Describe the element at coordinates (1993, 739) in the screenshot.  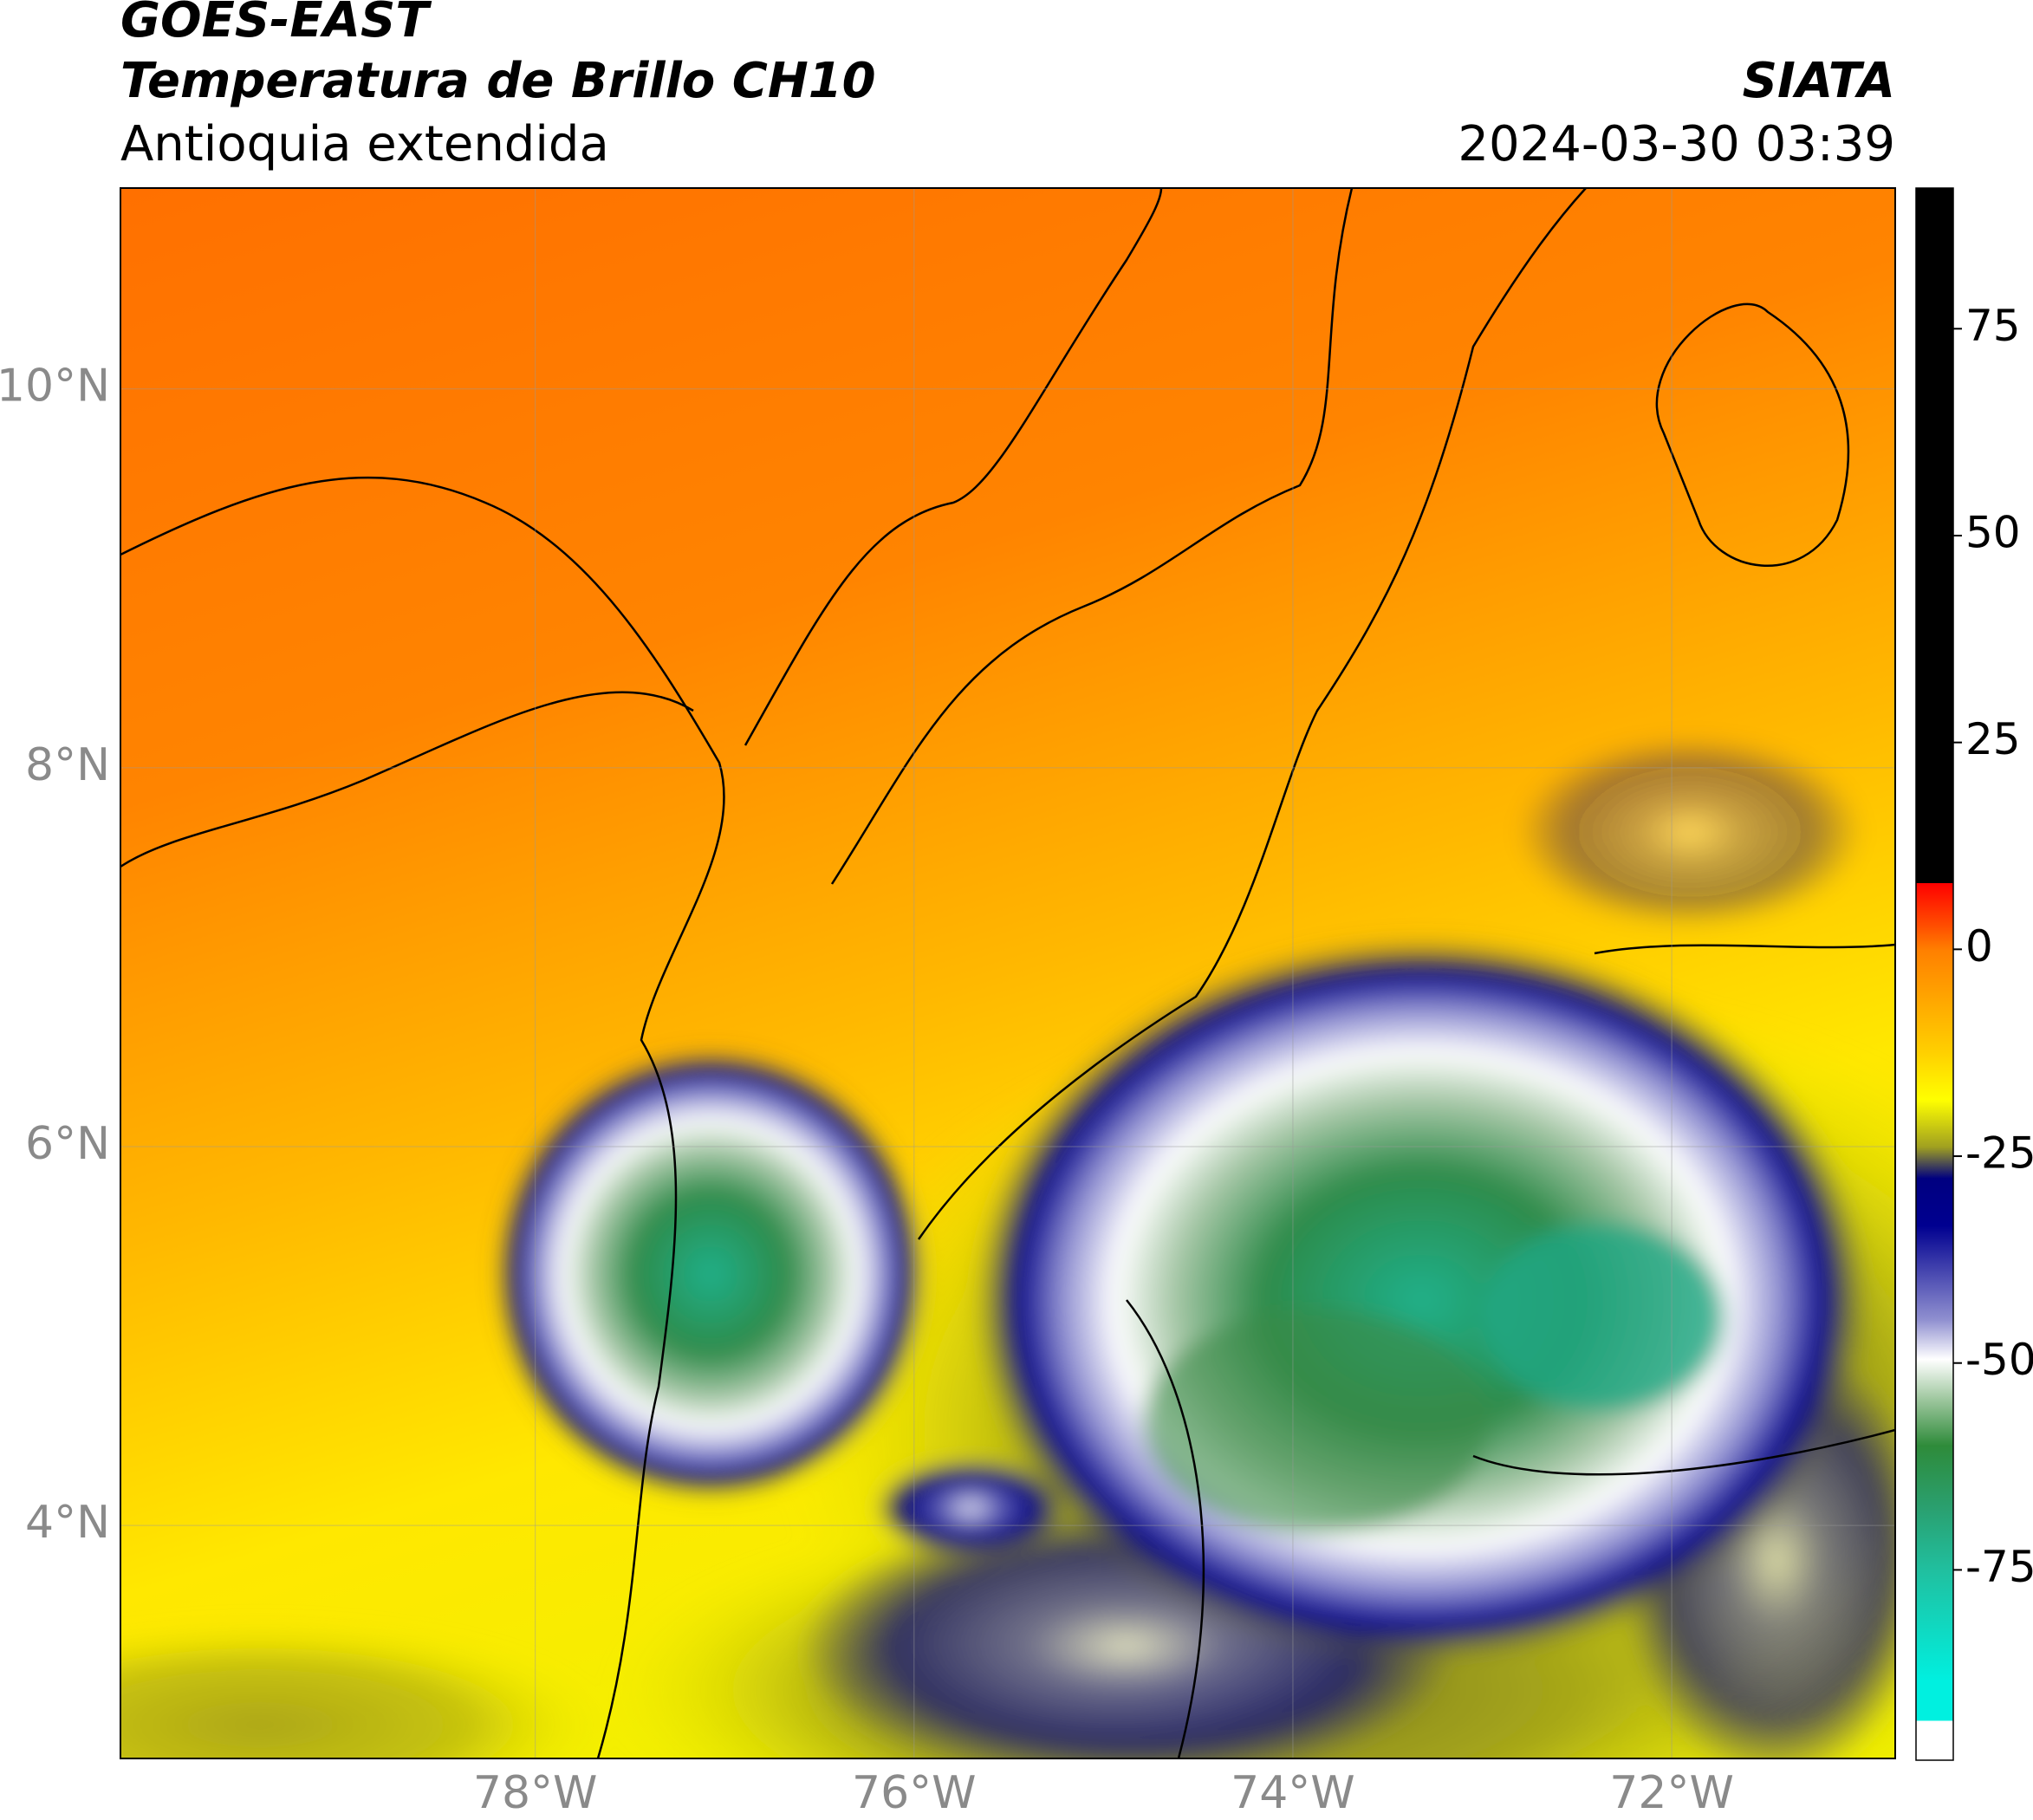
I see `colorbar-tick-label: 25` at that location.